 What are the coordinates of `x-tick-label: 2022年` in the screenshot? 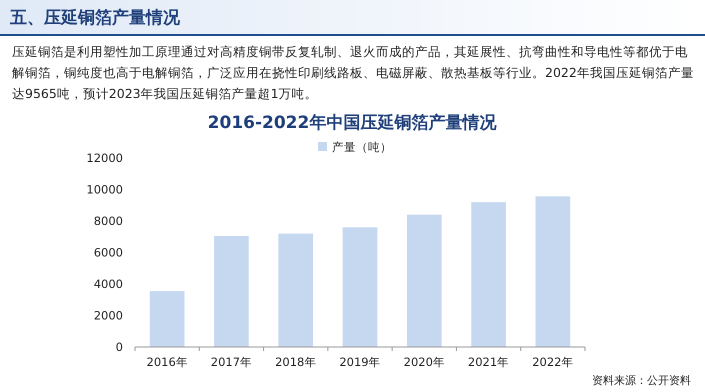 It's located at (553, 362).